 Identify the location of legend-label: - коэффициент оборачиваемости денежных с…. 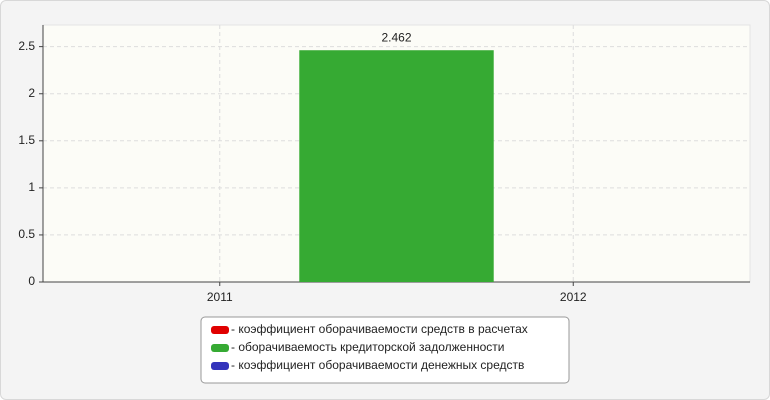
(377, 365).